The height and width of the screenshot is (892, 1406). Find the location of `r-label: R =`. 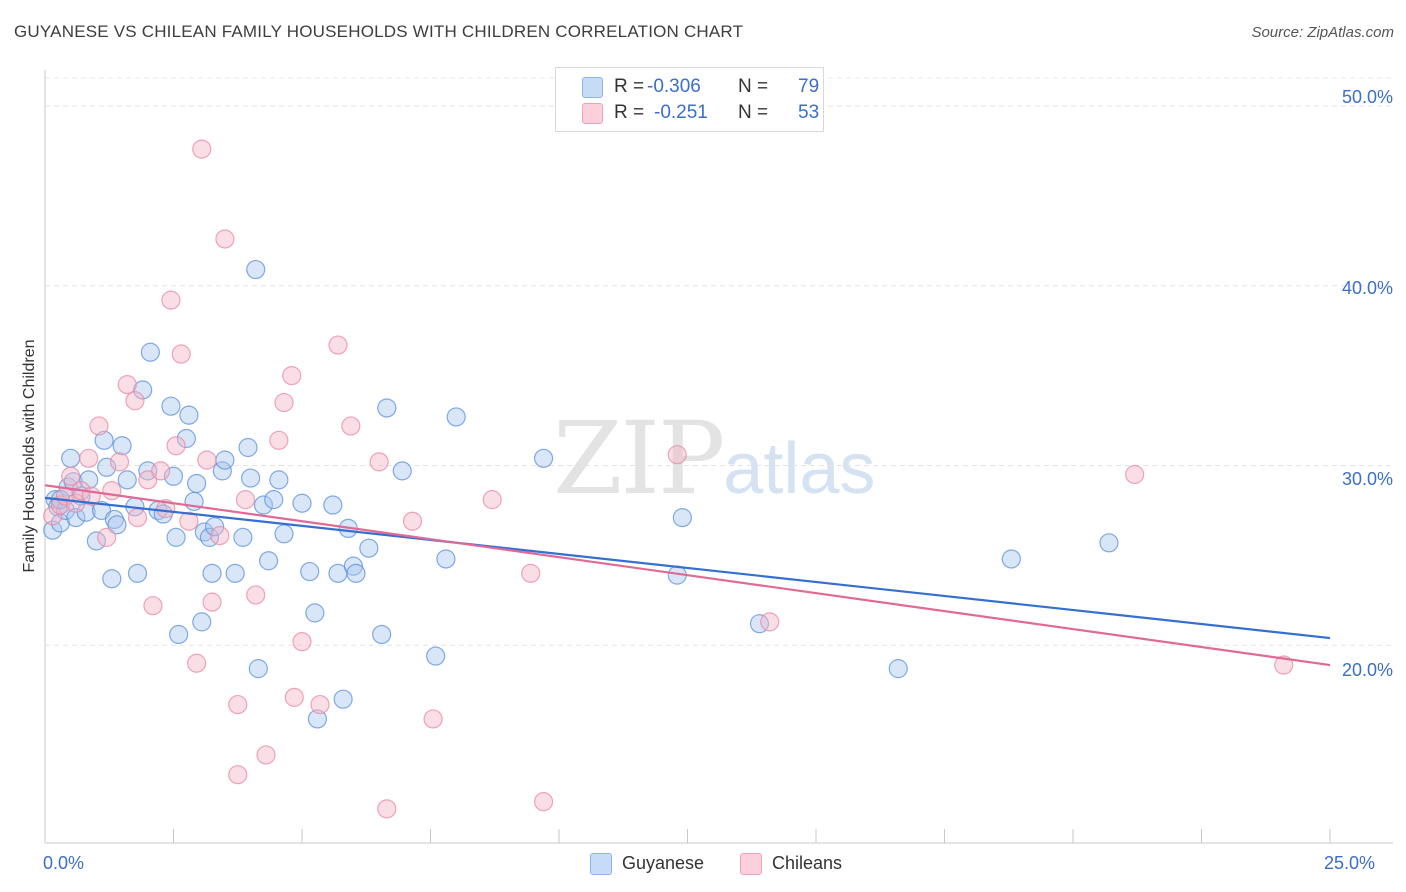

r-label: R = is located at coordinates (629, 112).